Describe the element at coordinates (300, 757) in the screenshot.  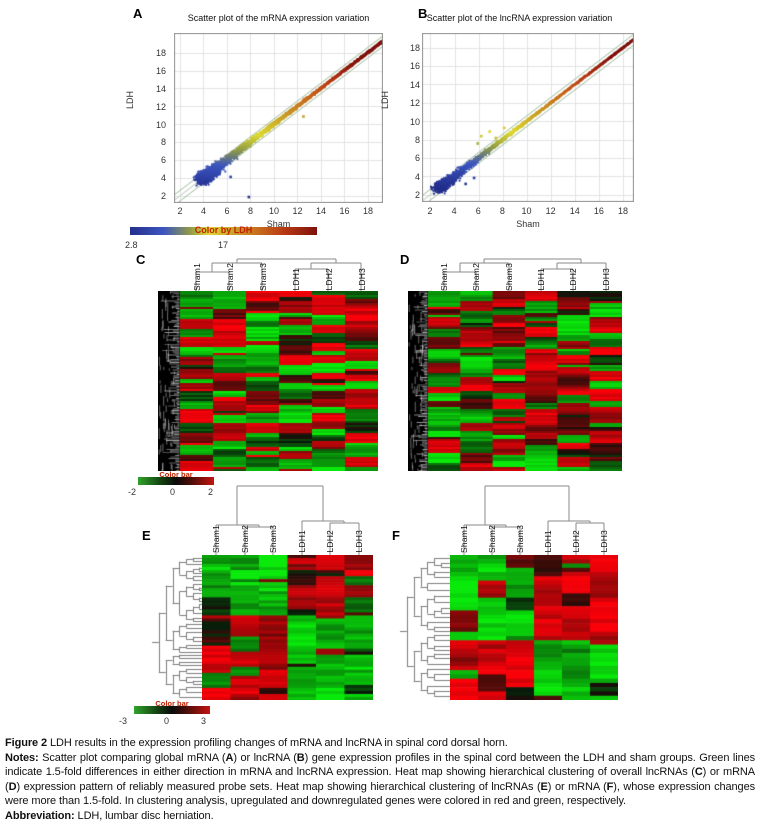
I see `caption-run: B` at that location.